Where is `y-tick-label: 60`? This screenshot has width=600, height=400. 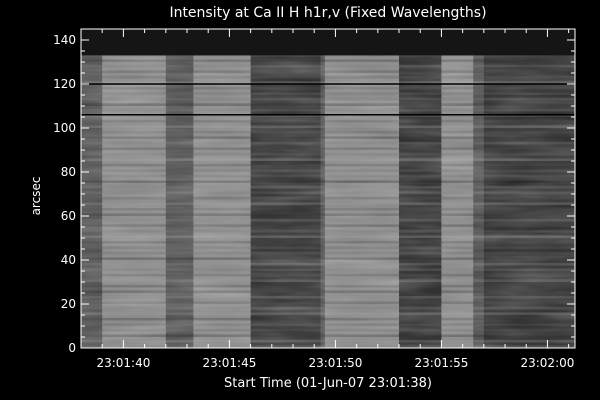 y-tick-label: 60 is located at coordinates (68, 216).